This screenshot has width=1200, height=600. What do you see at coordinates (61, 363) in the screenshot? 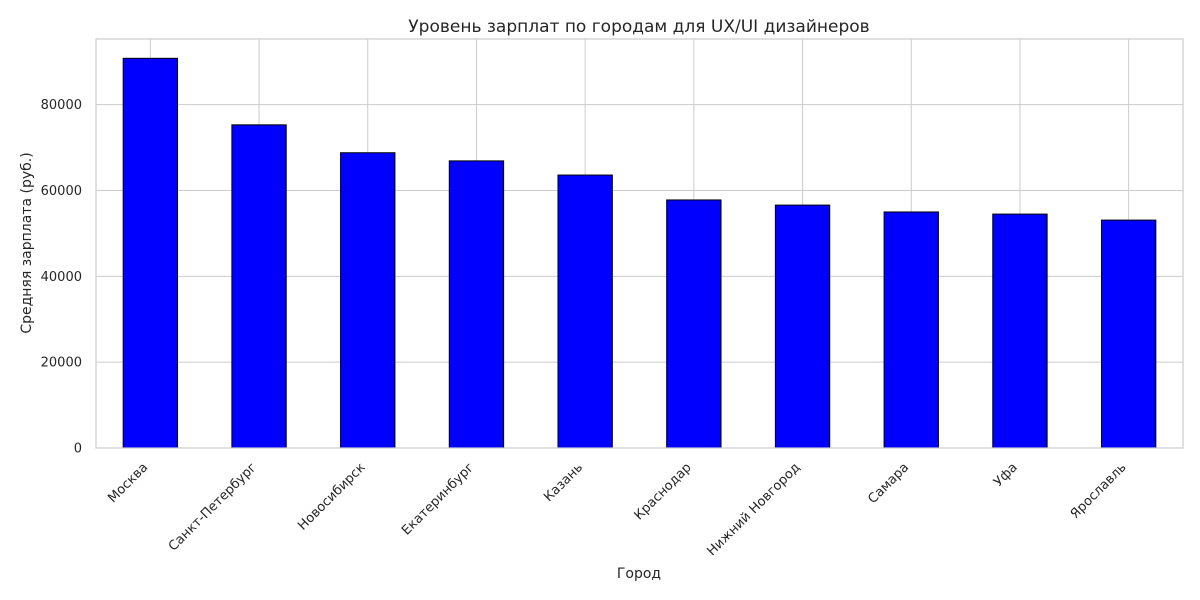
I see `y-tick-label: 20000` at bounding box center [61, 363].